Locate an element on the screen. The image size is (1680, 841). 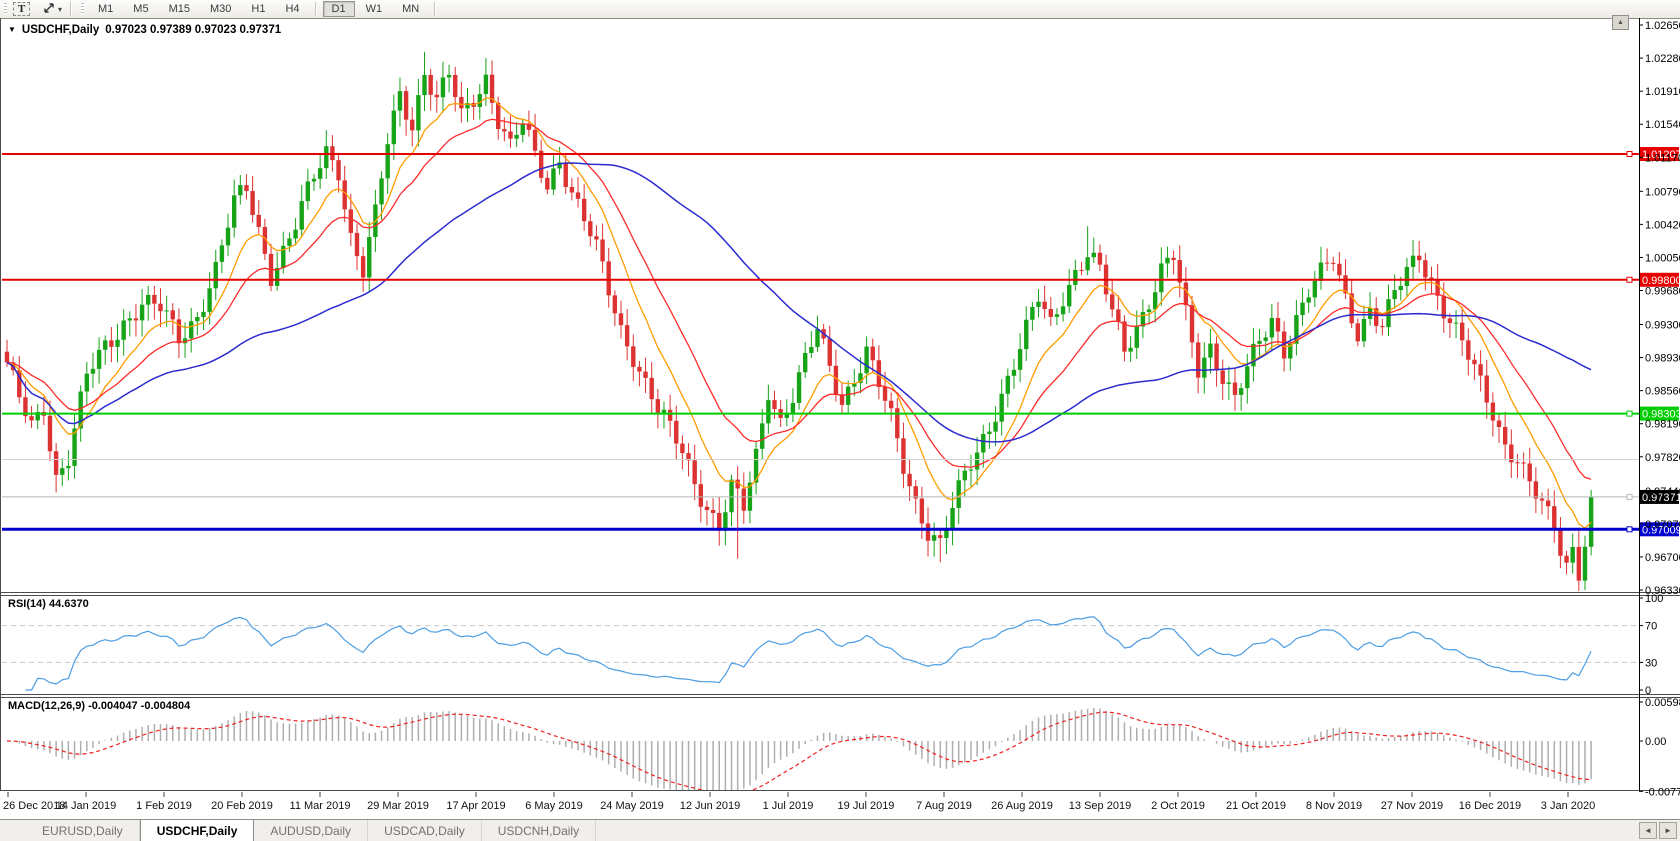
chevron-down-icon: ▾ is located at coordinates (60, 9).